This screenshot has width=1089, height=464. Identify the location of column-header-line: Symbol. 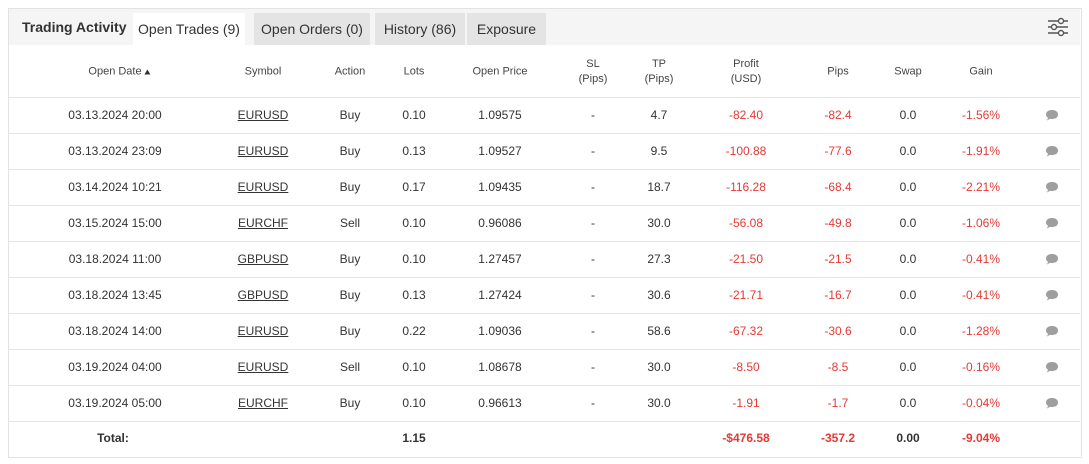
(263, 71).